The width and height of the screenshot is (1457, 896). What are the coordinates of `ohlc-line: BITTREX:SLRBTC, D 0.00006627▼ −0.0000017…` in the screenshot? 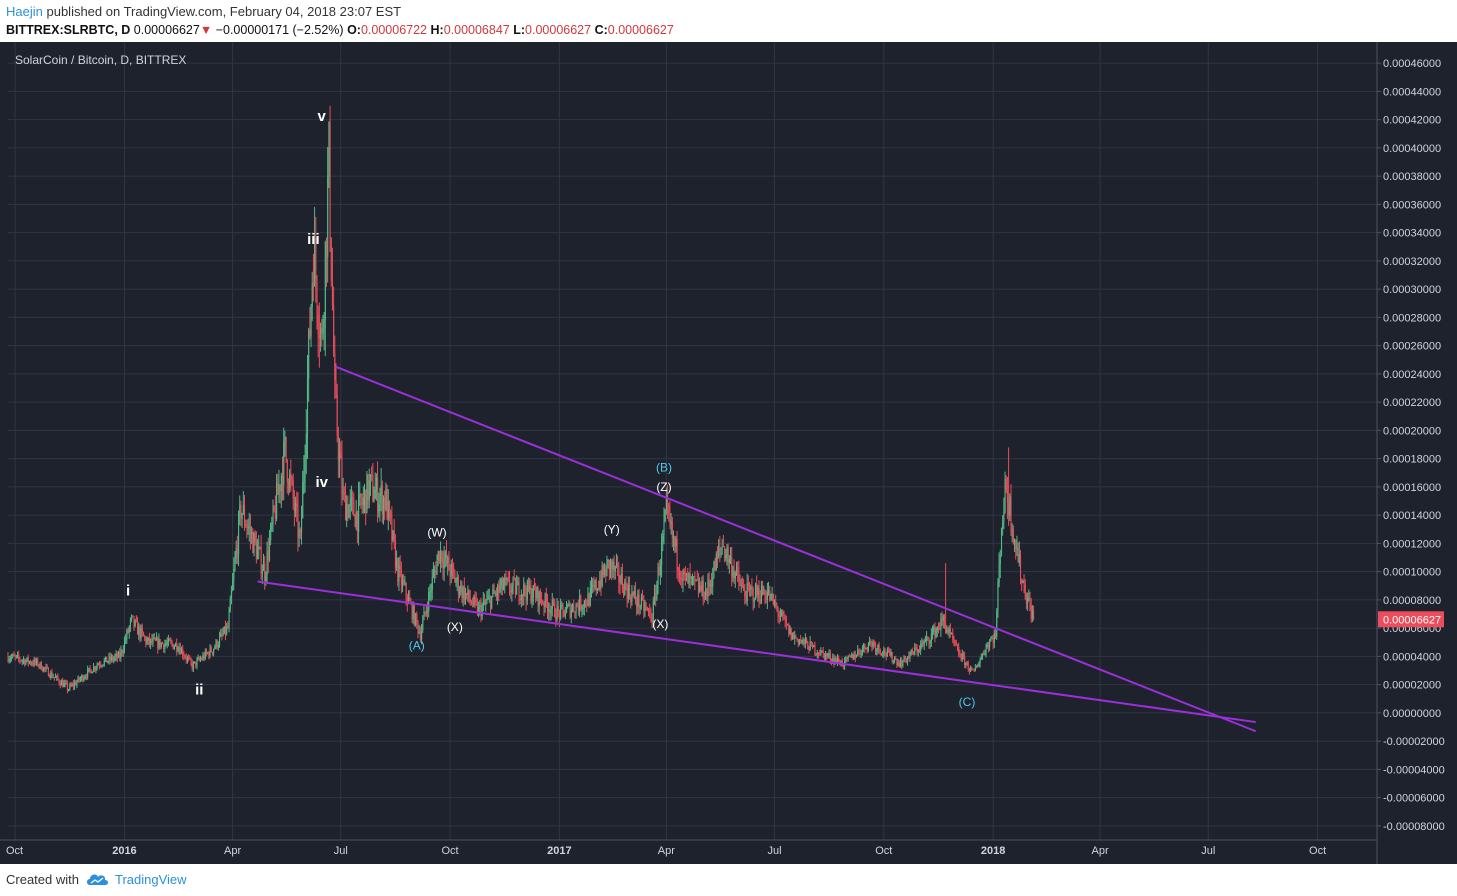 It's located at (726, 30).